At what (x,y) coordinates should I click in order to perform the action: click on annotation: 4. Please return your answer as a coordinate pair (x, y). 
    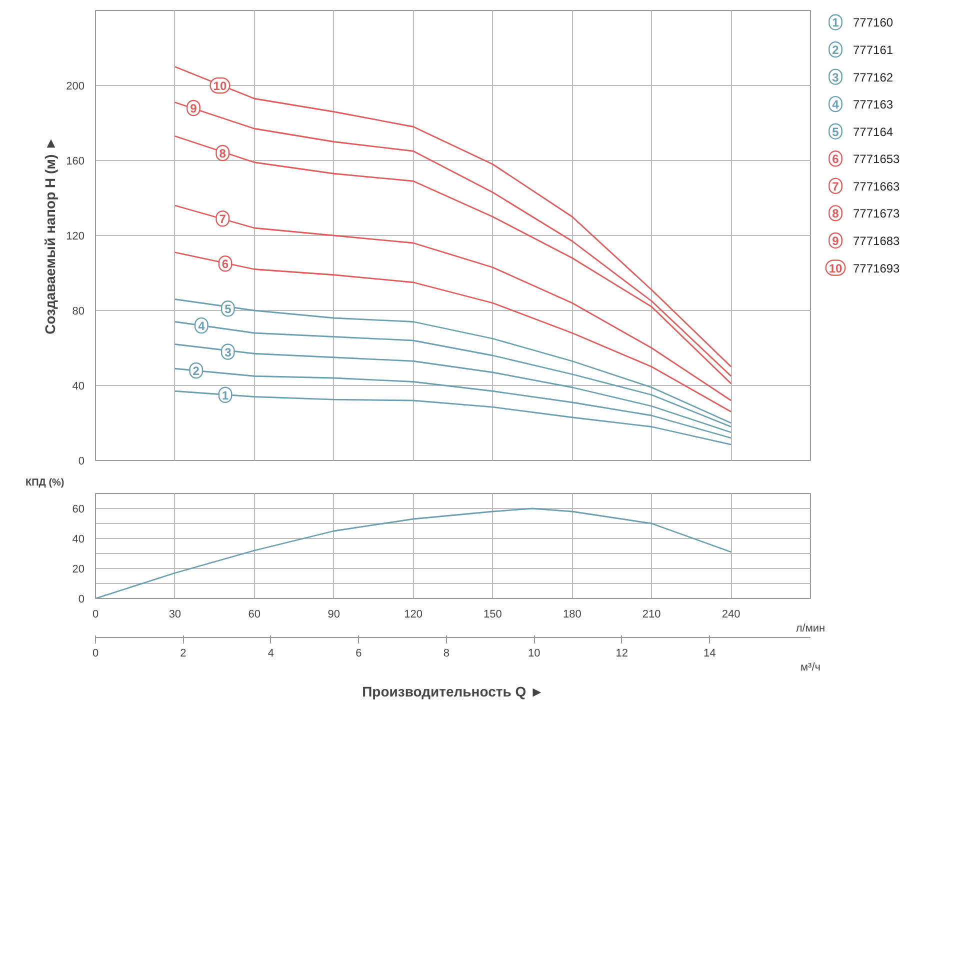
    Looking at the image, I should click on (202, 326).